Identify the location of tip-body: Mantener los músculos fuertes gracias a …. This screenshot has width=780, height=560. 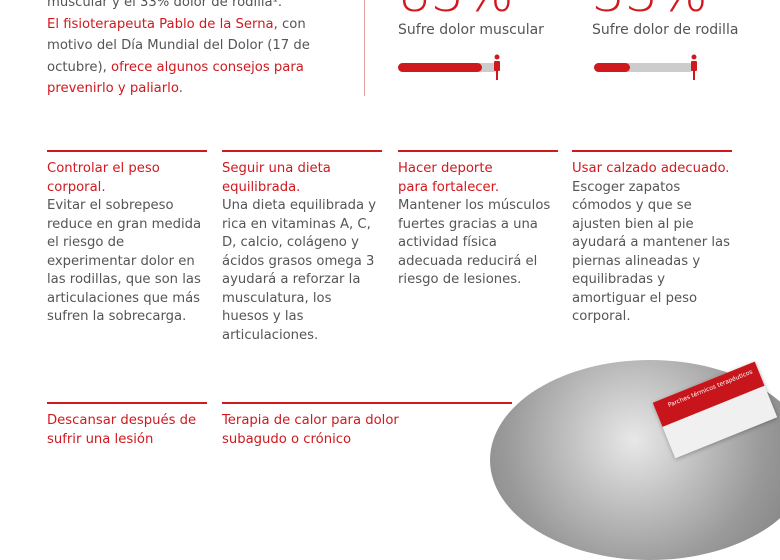
(474, 242).